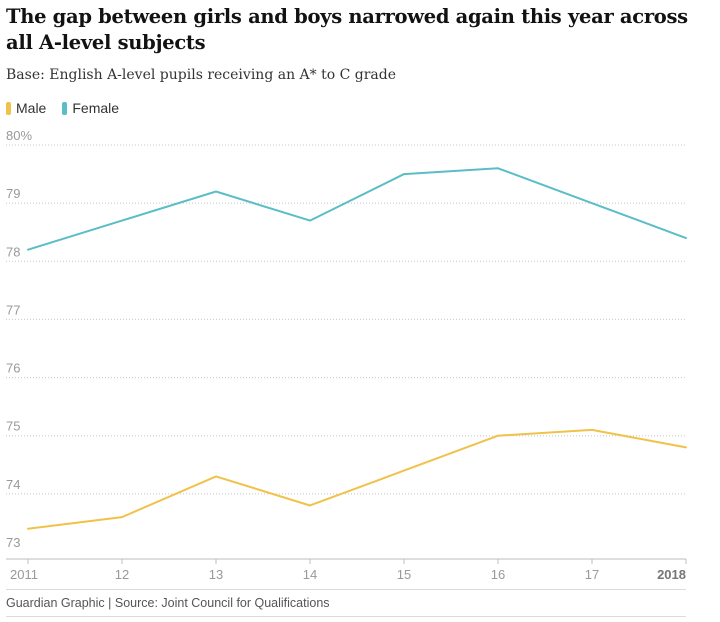  Describe the element at coordinates (346, 589) in the screenshot. I see `footer-divider` at that location.